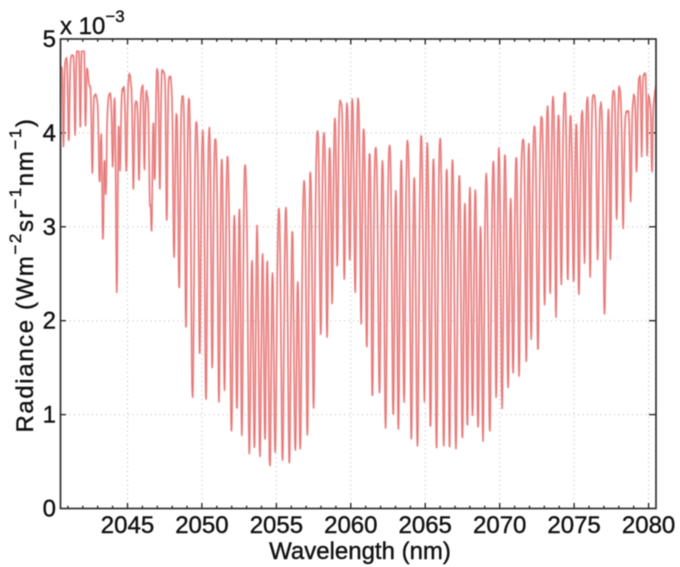 The image size is (680, 567). I want to click on svg-text: 2070, so click(499, 525).